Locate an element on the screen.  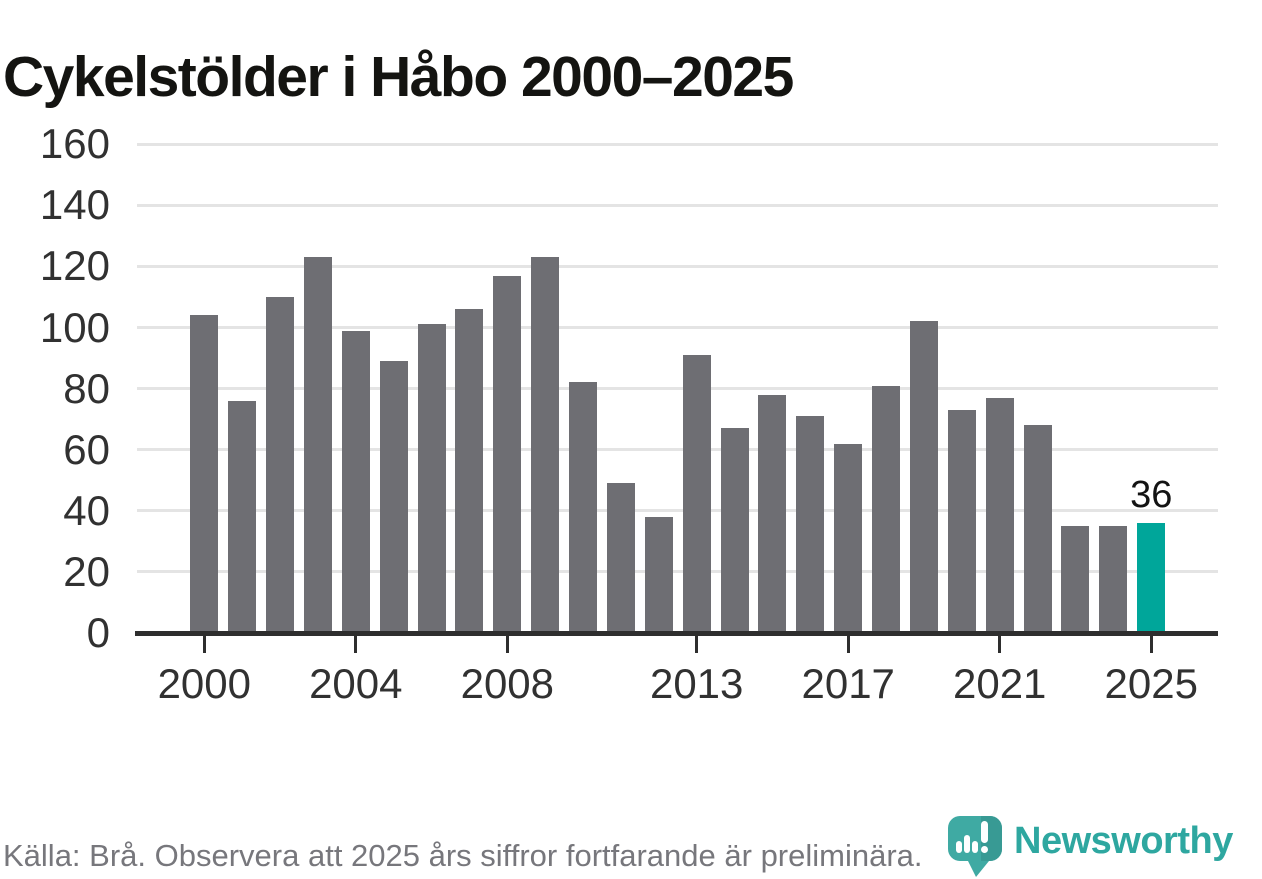
y-axis-label: 80 is located at coordinates (86, 388).